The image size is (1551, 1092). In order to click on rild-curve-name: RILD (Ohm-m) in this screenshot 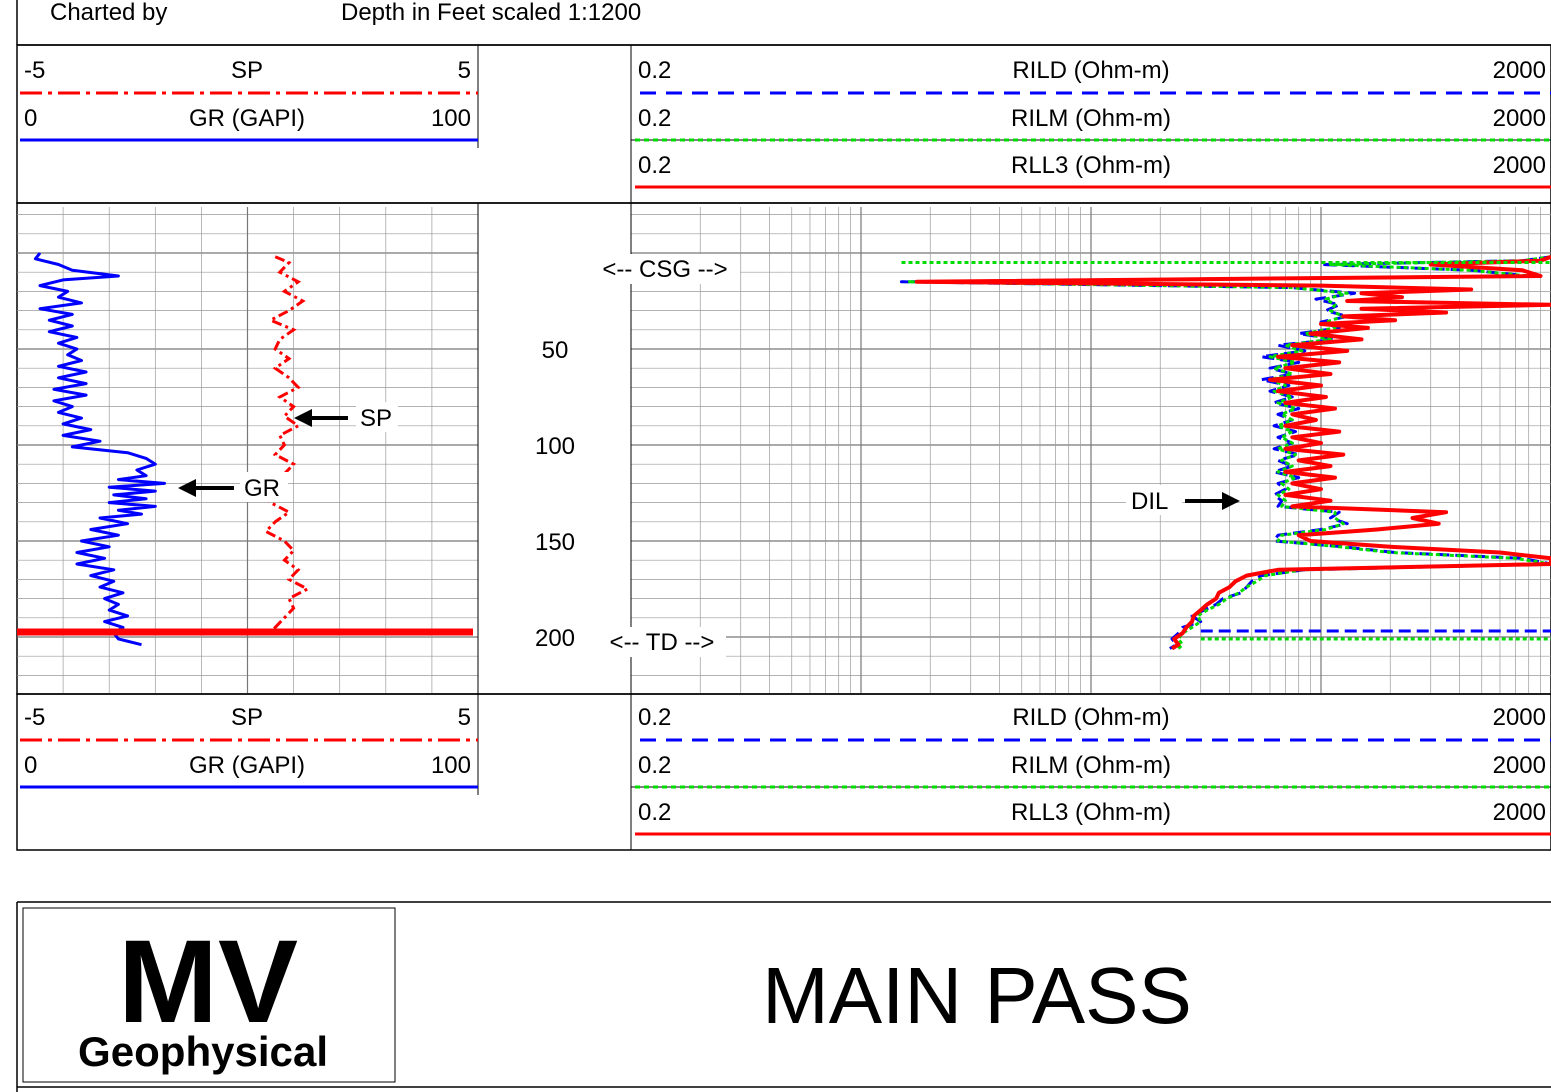, I will do `click(1090, 70)`.